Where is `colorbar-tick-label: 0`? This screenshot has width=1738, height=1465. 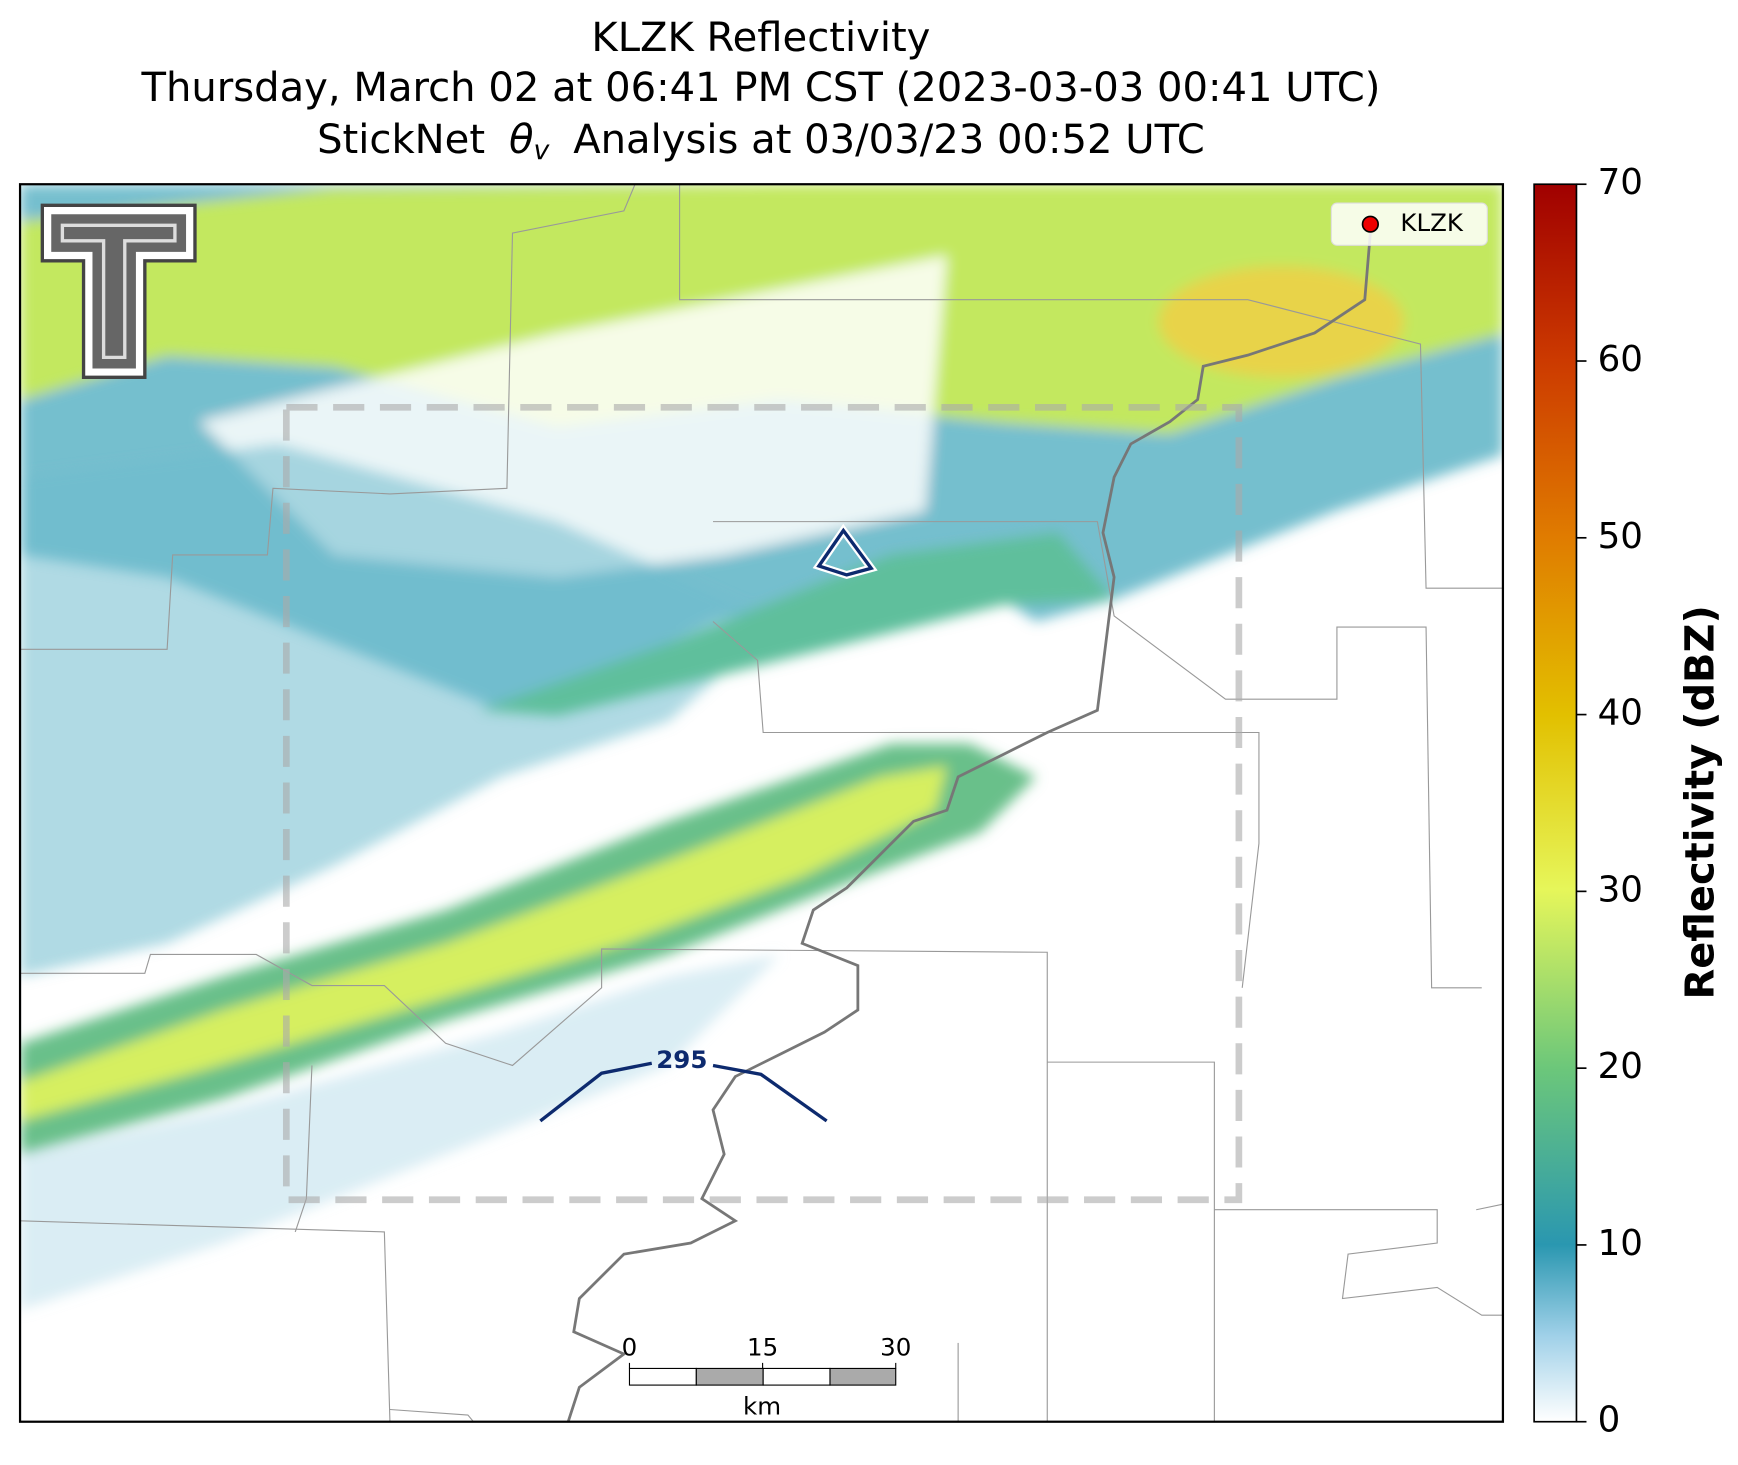 colorbar-tick-label: 0 is located at coordinates (1609, 1420).